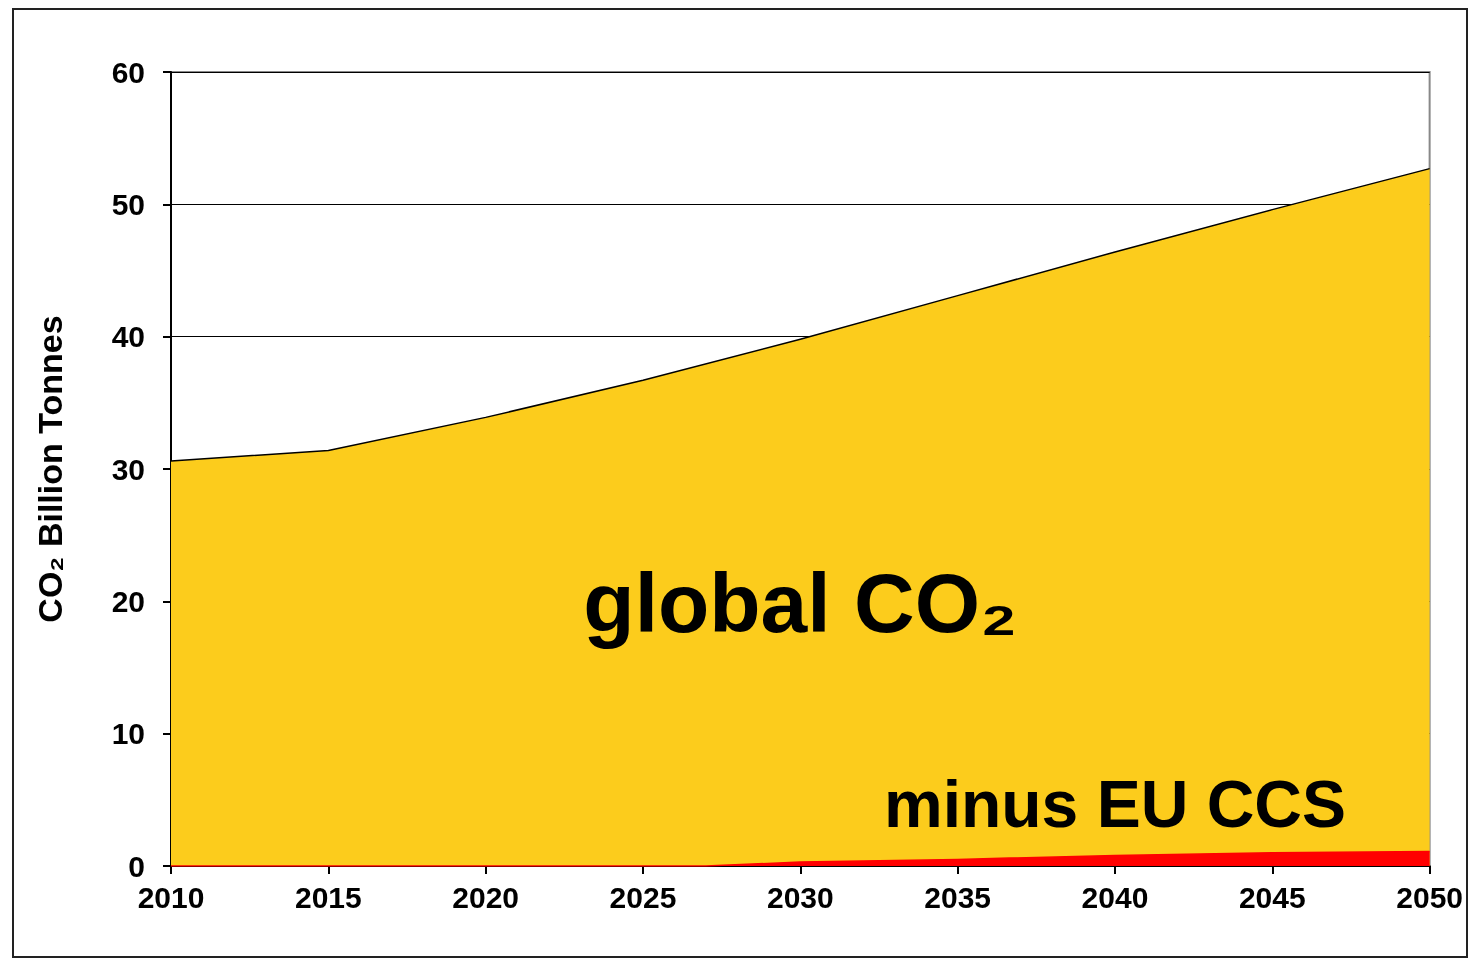 The height and width of the screenshot is (966, 1480). I want to click on x-tick-label: 2035, so click(958, 897).